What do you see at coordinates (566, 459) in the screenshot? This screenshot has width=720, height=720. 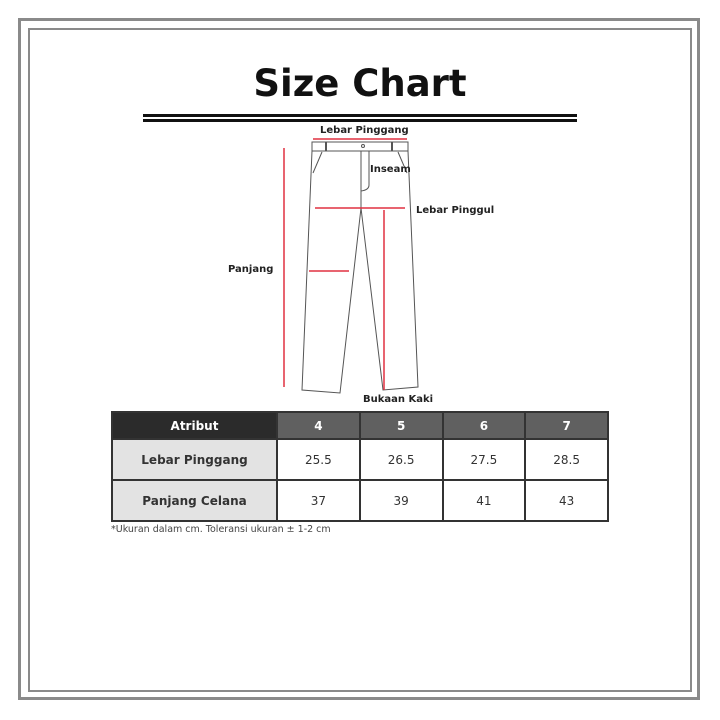 I see `table-cell: 28.5` at bounding box center [566, 459].